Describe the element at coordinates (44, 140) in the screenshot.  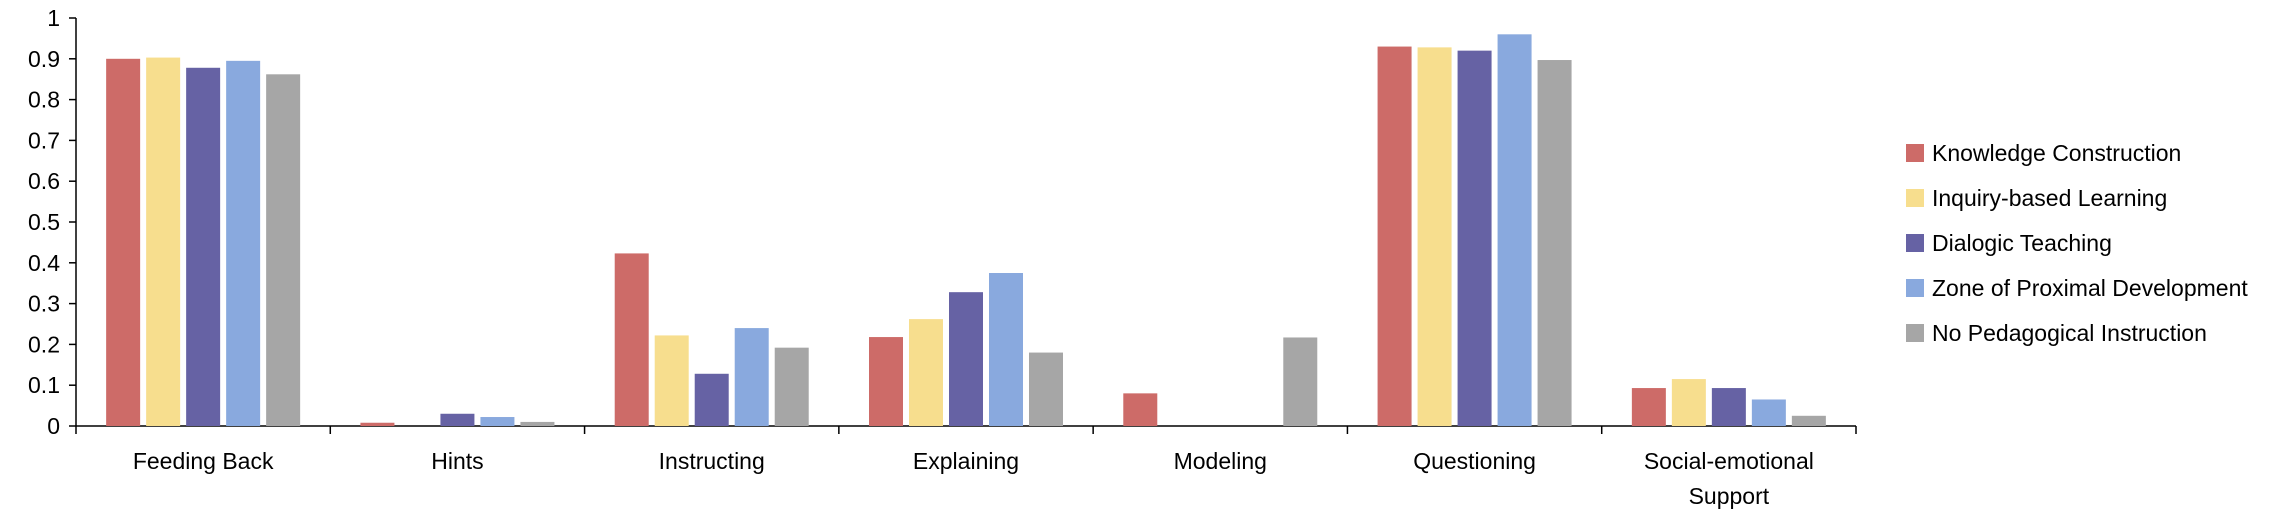
I see `y-tick-label: 0.7` at that location.